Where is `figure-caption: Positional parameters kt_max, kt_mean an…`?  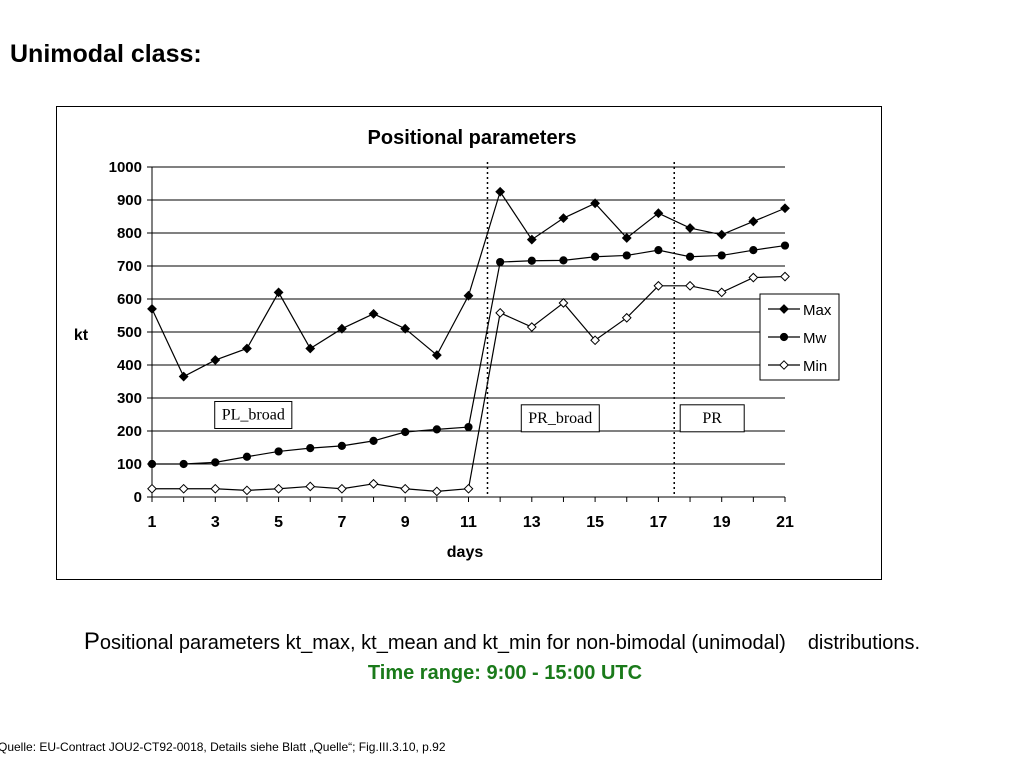 figure-caption: Positional parameters kt_max, kt_mean an… is located at coordinates (502, 642).